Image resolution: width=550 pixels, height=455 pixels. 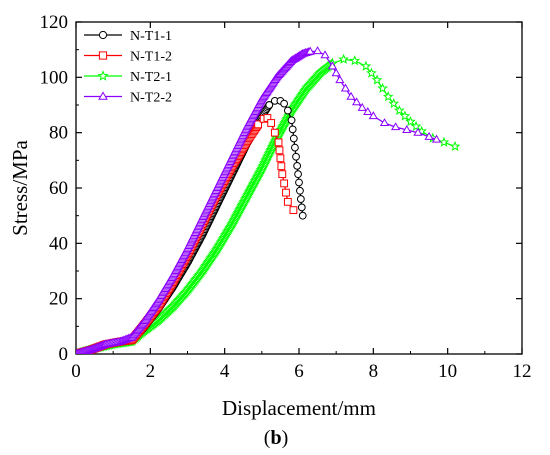 What do you see at coordinates (267, 438) in the screenshot?
I see `caption-open: (` at bounding box center [267, 438].